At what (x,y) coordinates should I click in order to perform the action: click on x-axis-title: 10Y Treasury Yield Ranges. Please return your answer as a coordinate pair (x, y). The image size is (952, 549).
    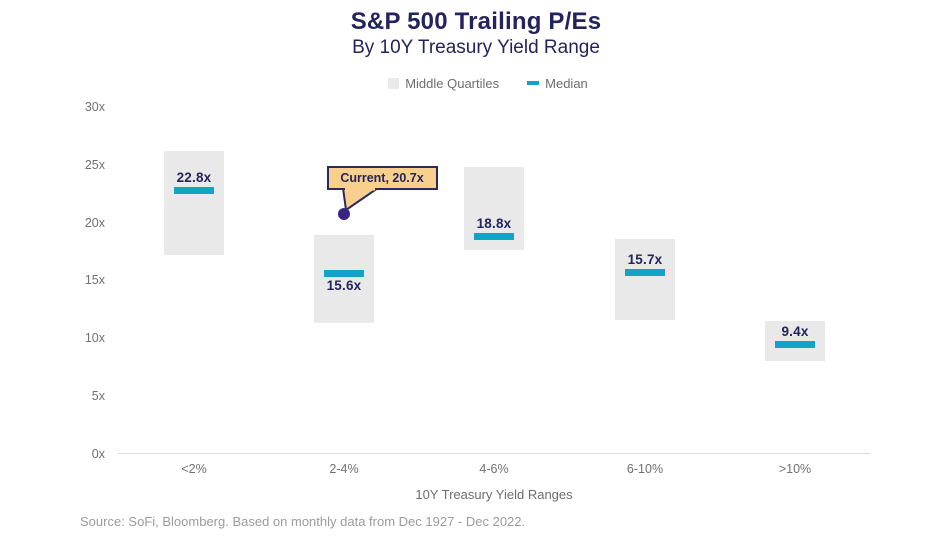
    Looking at the image, I should click on (494, 494).